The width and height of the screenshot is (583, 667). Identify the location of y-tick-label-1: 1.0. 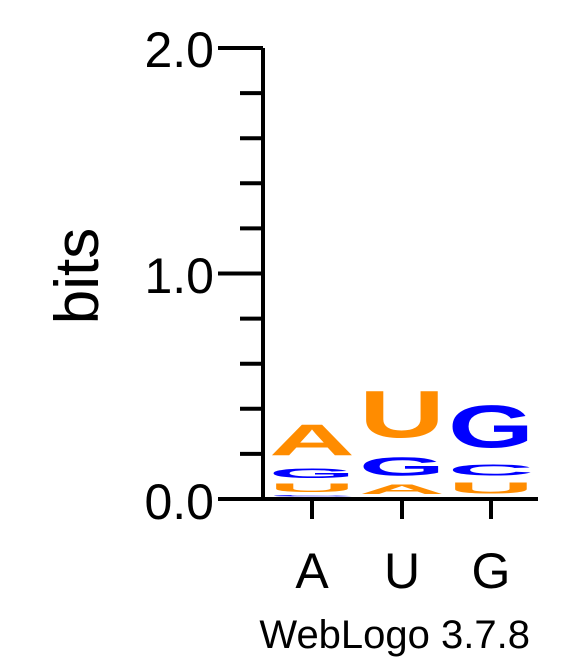
(179, 276).